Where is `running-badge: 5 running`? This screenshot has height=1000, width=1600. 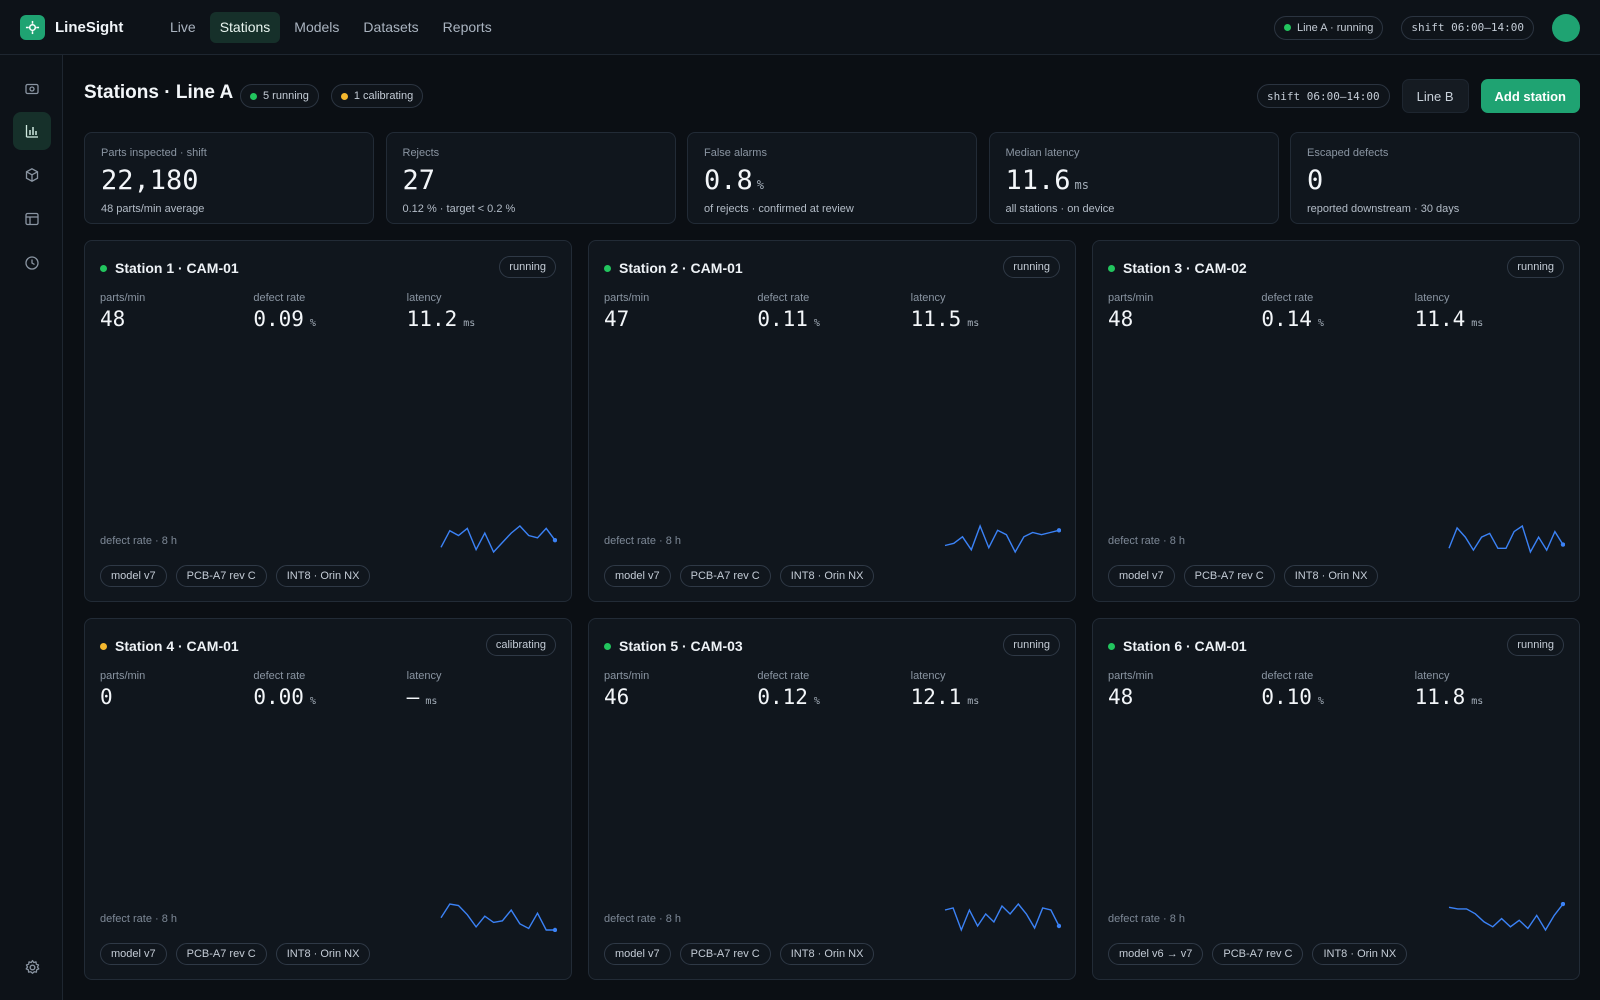
running-badge: 5 running is located at coordinates (279, 96).